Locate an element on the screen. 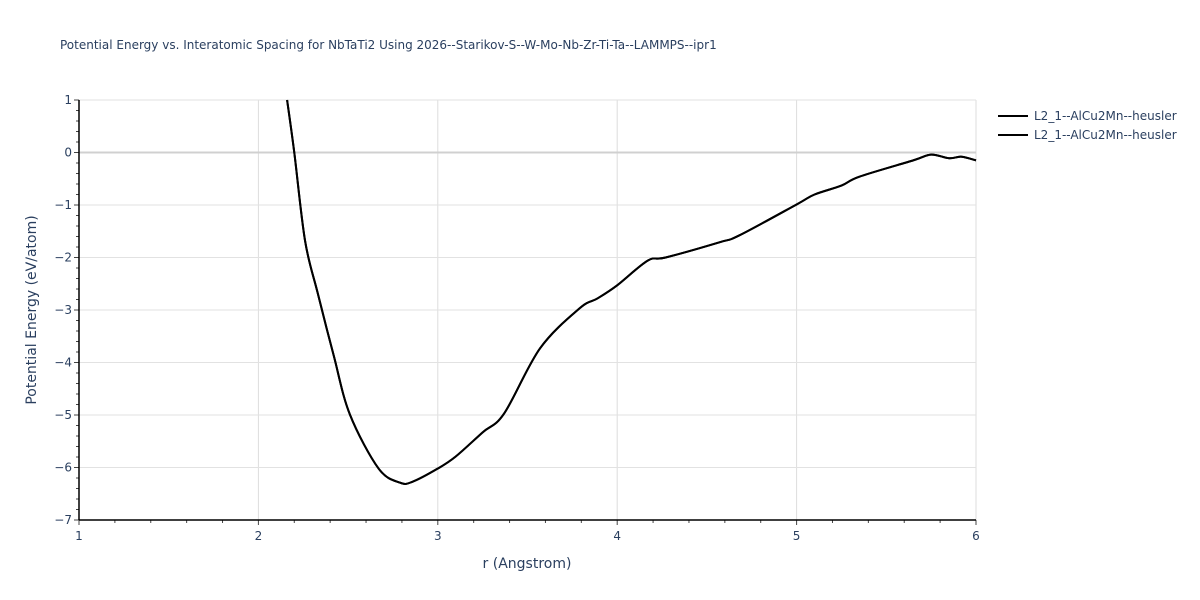 This screenshot has height=600, width=1200. x-axis-title: r (Angstrom) is located at coordinates (527, 564).